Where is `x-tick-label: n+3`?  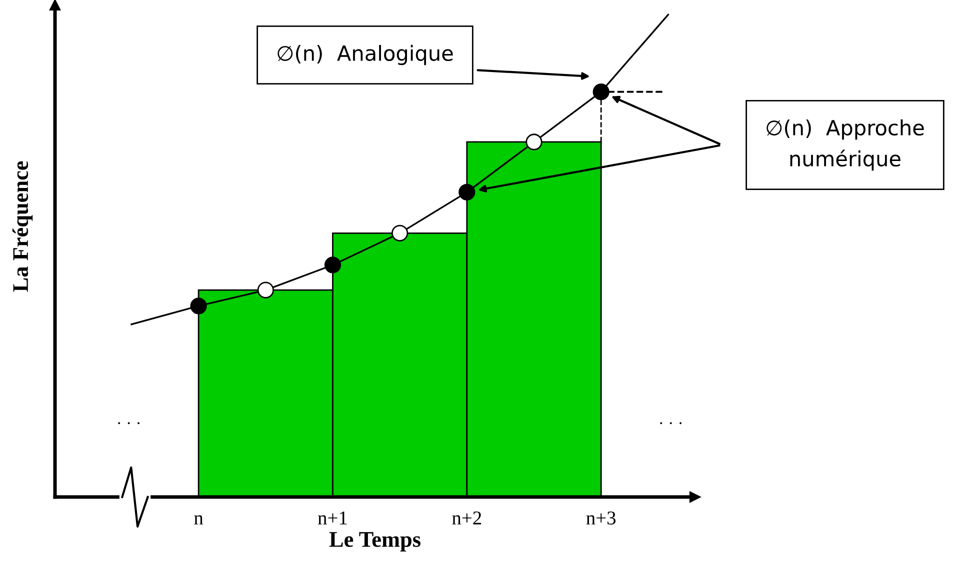 x-tick-label: n+3 is located at coordinates (601, 518).